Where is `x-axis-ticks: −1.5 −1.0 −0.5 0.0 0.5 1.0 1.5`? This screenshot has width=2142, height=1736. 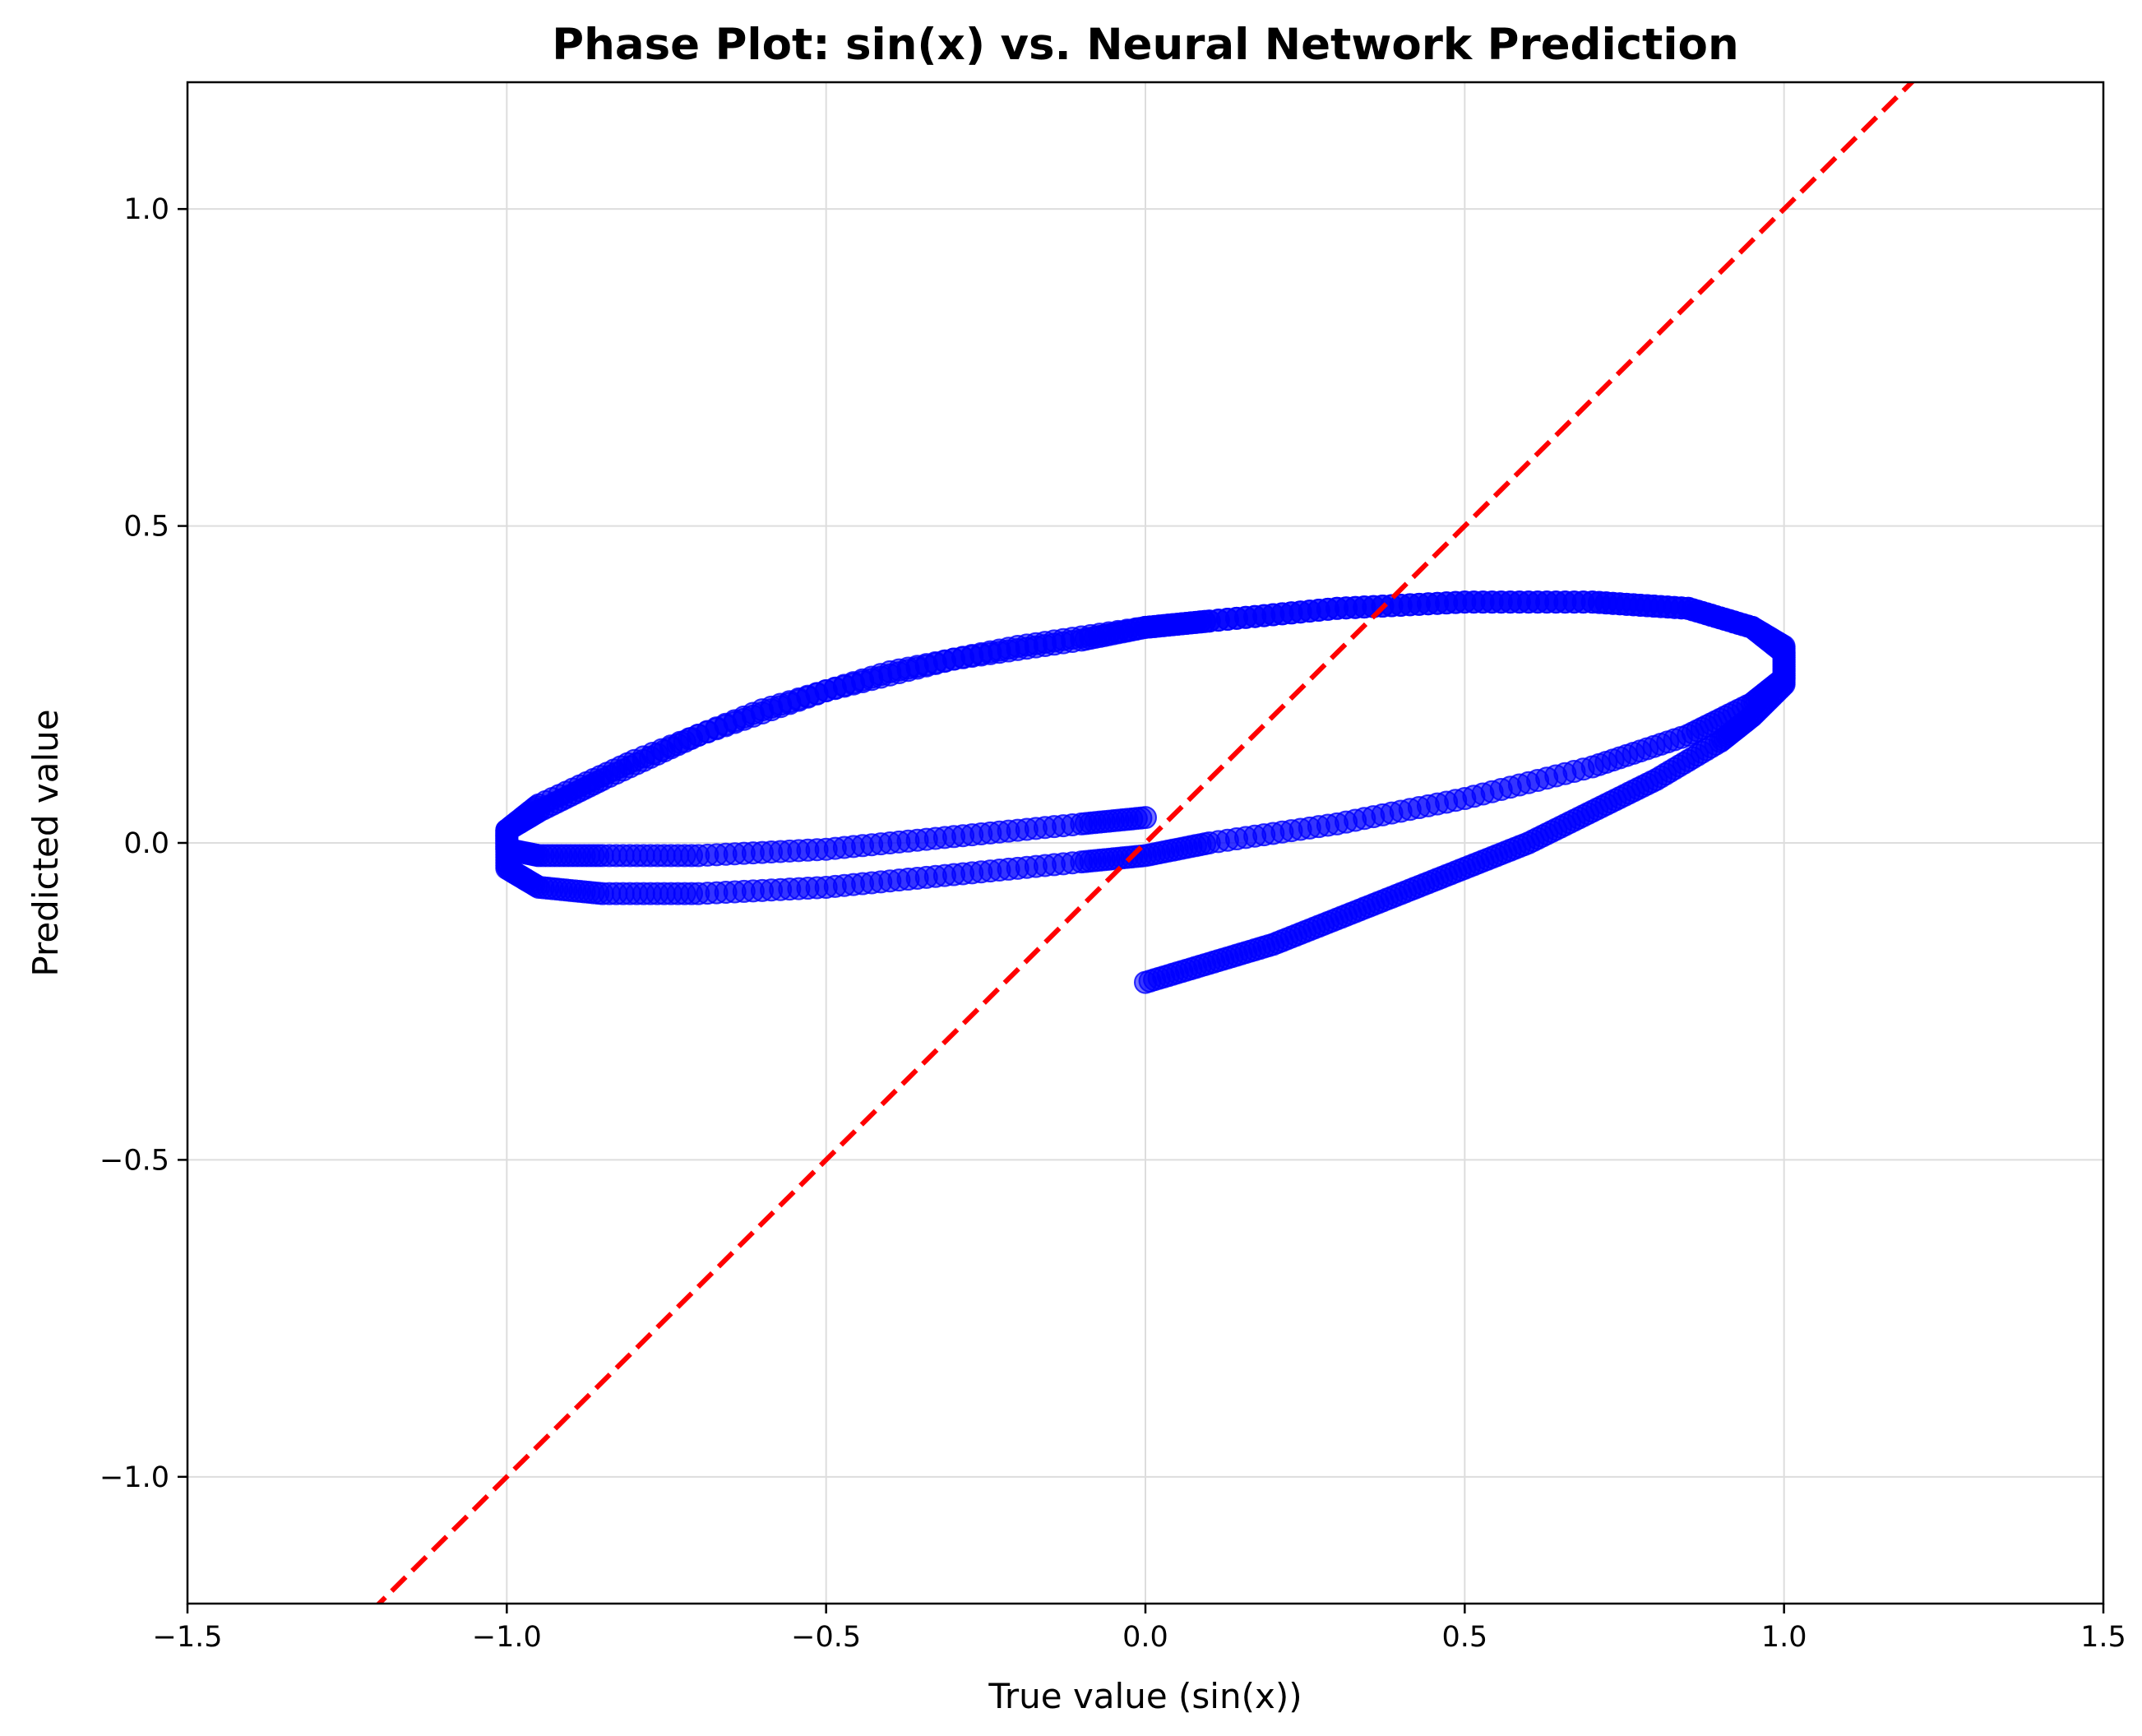
x-axis-ticks: −1.5 −1.0 −0.5 0.0 0.5 1.0 1.5 is located at coordinates (1139, 1629).